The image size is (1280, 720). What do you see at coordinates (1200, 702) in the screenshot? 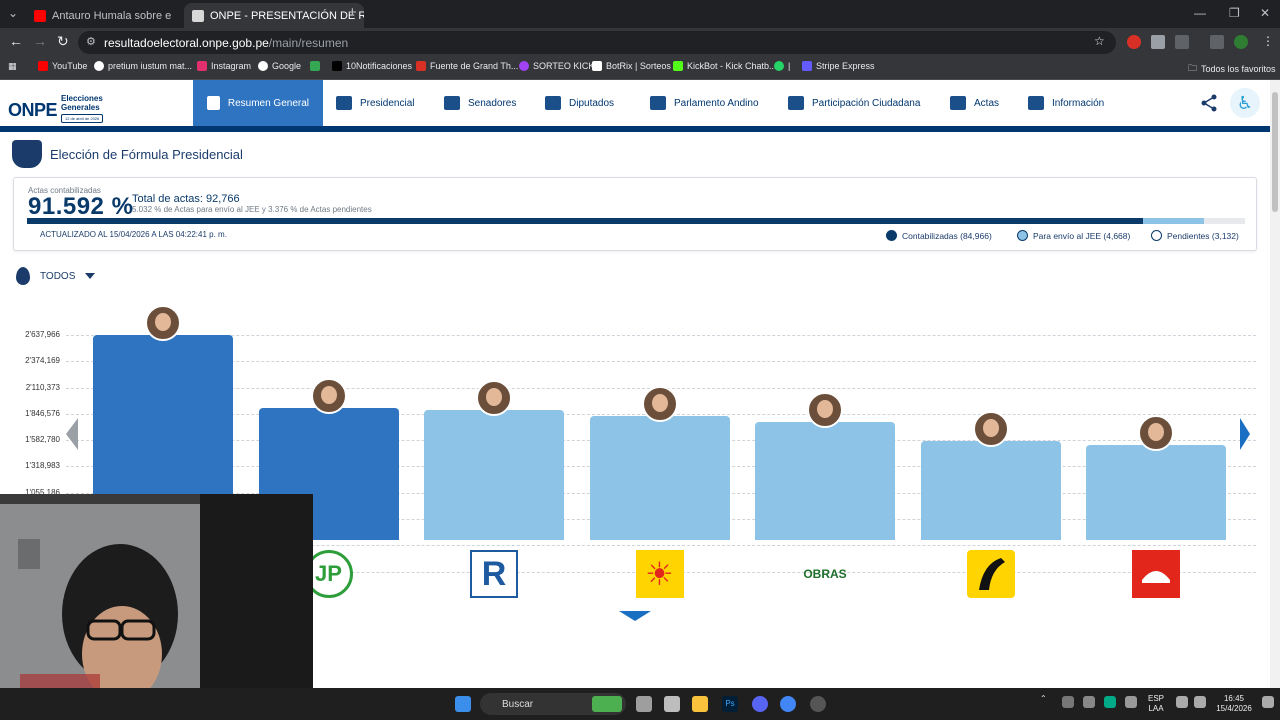
I see `volume-icon` at bounding box center [1200, 702].